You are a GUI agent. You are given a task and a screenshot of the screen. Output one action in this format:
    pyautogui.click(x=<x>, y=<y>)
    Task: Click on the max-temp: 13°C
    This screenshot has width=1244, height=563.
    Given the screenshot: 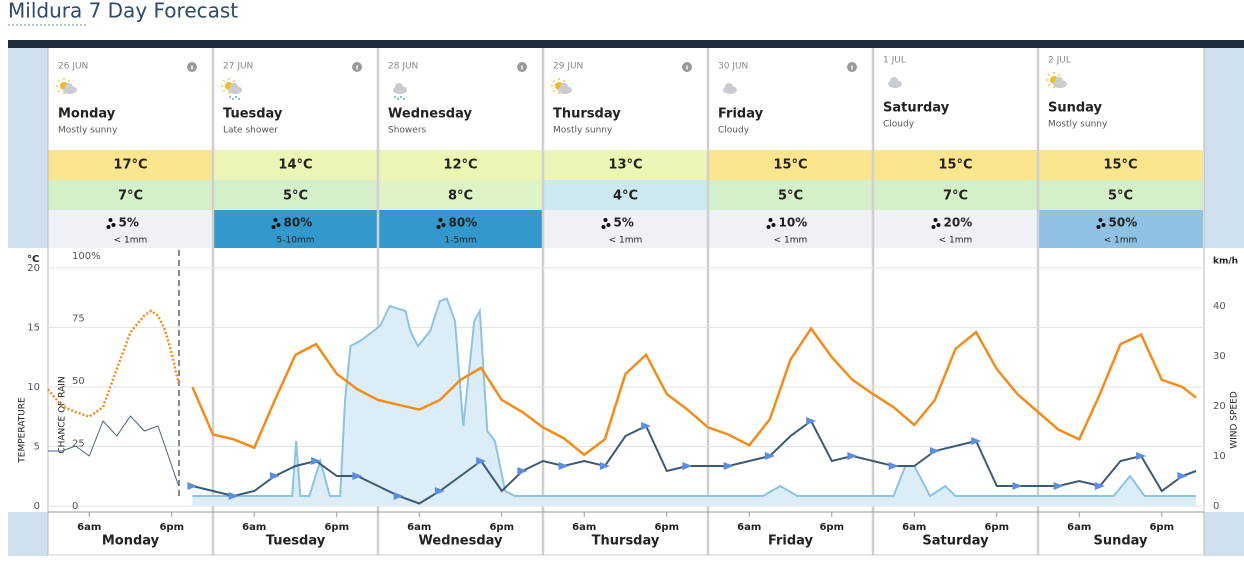 What is the action you would take?
    pyautogui.click(x=625, y=165)
    